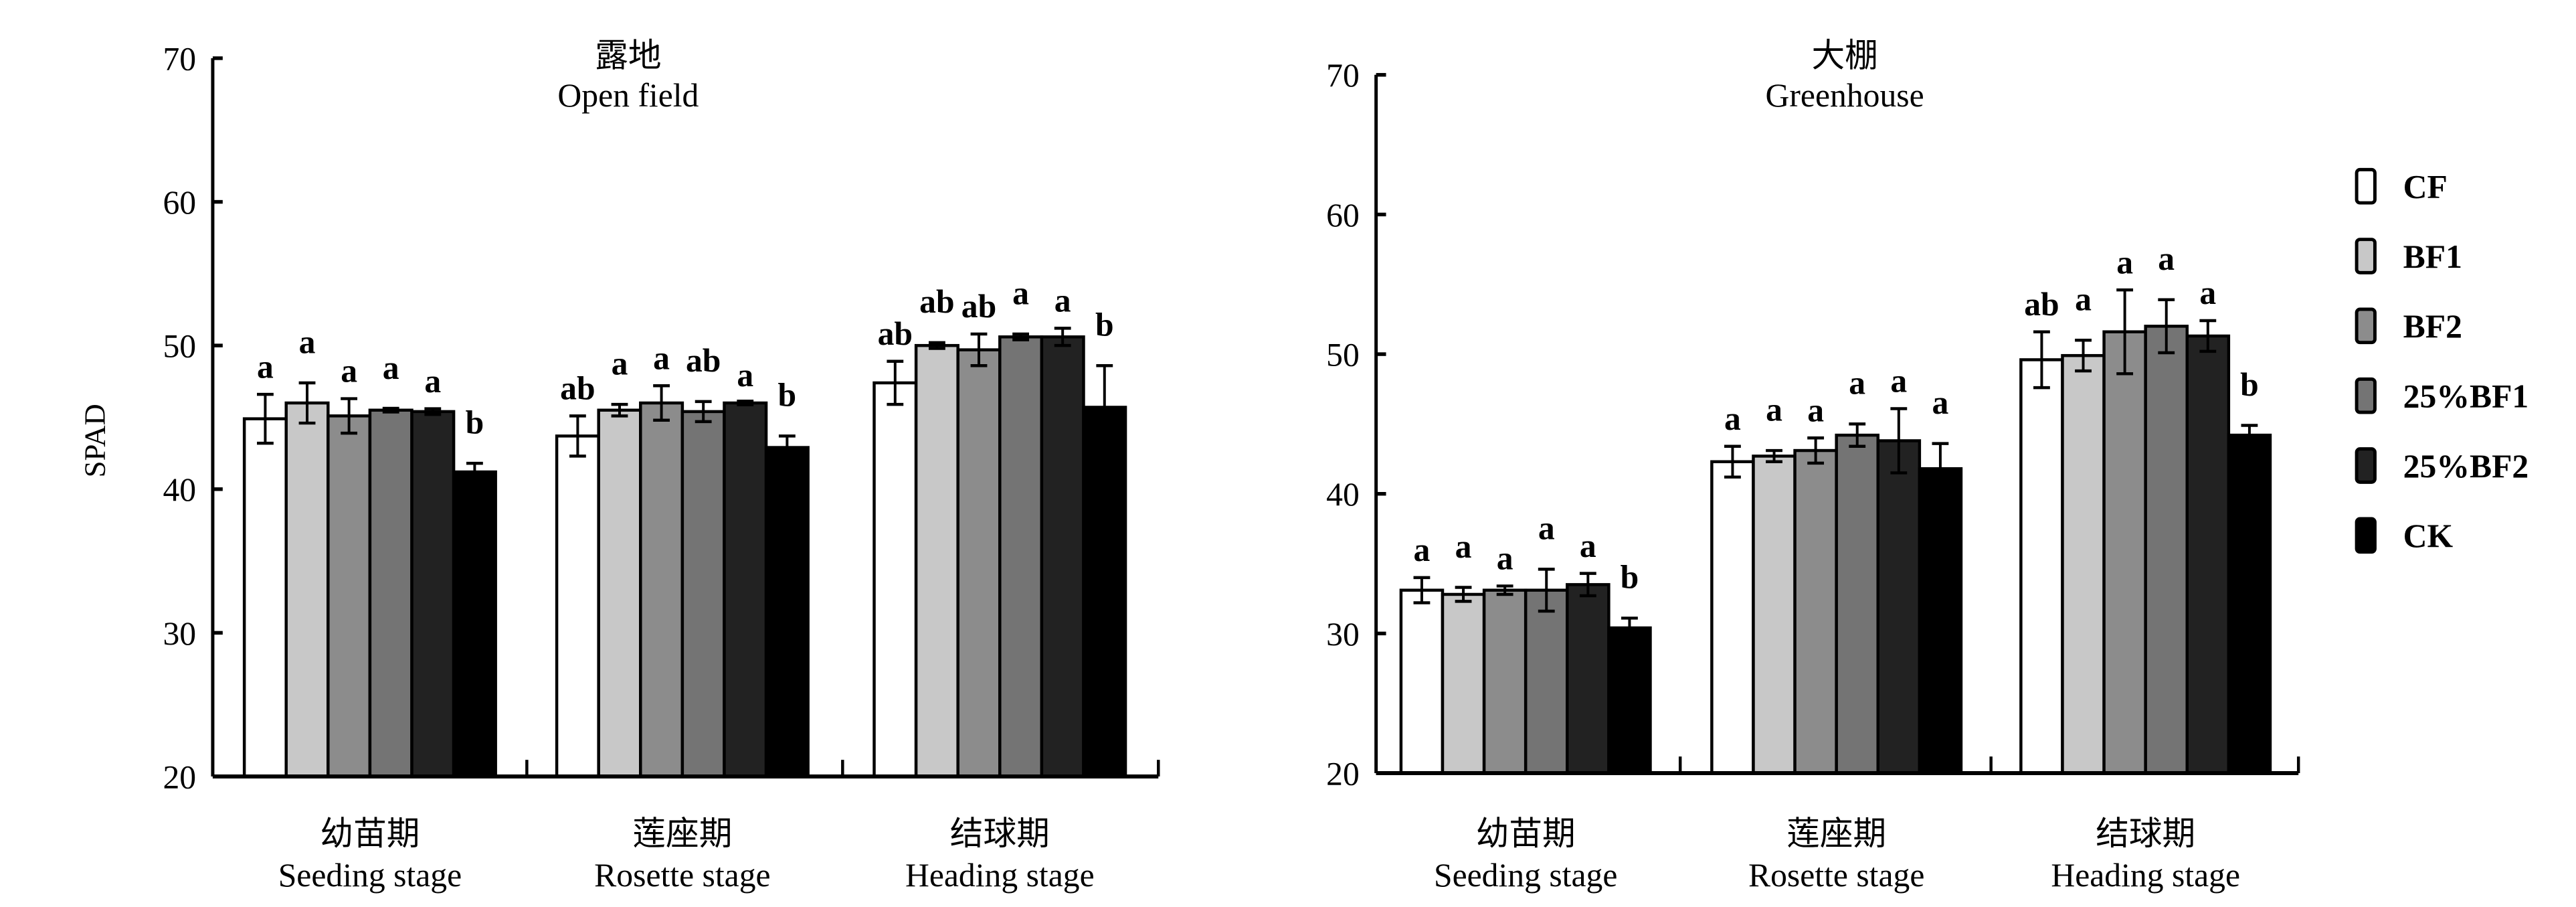 The width and height of the screenshot is (2576, 907). I want to click on legend: CF BF1 BF2 25%BF1 25%BF2 CK, so click(2442, 361).